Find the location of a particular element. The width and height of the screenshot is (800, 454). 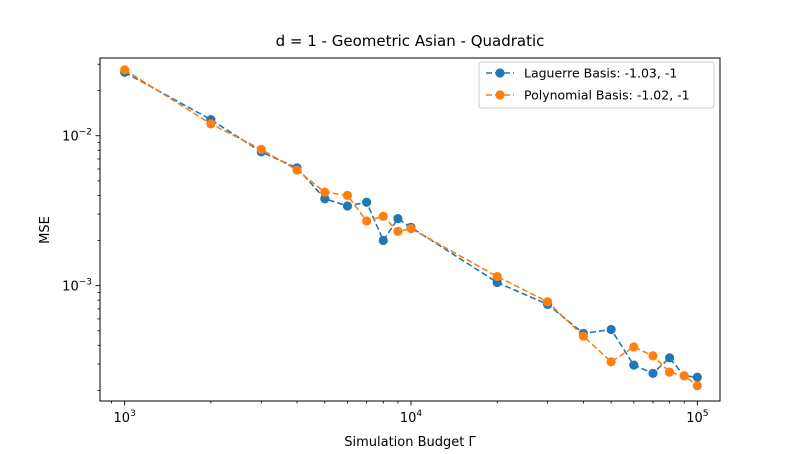

y-tick-label: 10⁻³ is located at coordinates (77, 286).